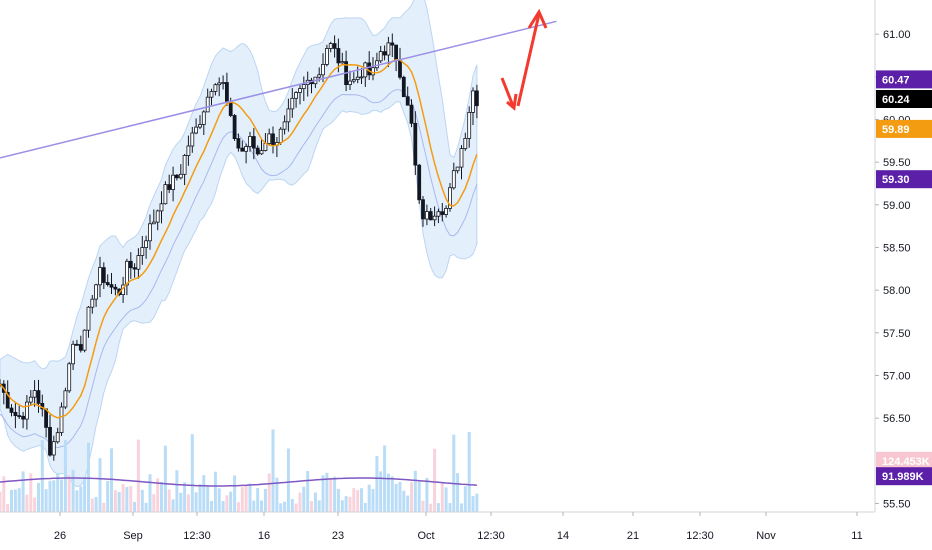 This screenshot has width=932, height=550. Describe the element at coordinates (264, 536) in the screenshot. I see `x-tick-label: 16` at that location.